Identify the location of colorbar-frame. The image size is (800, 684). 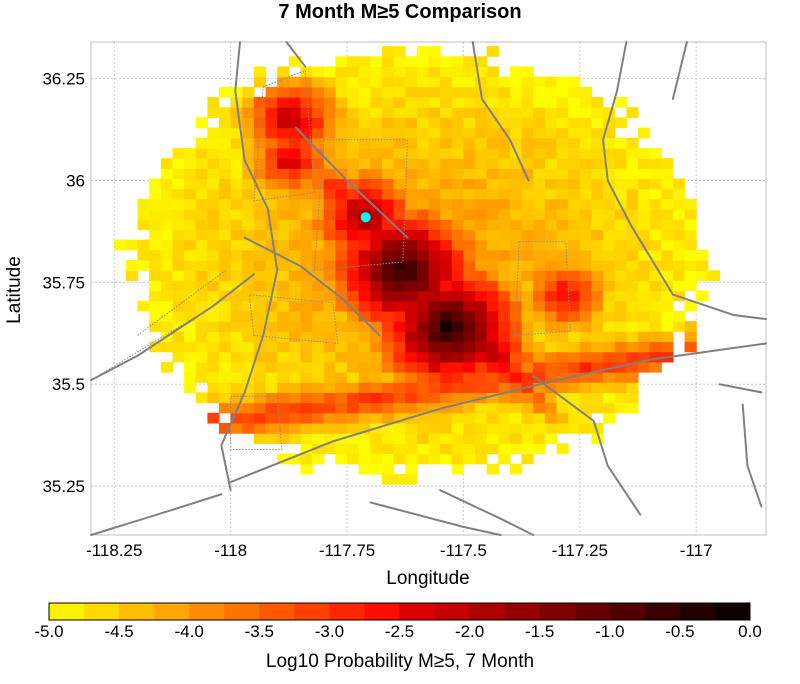
(399, 611).